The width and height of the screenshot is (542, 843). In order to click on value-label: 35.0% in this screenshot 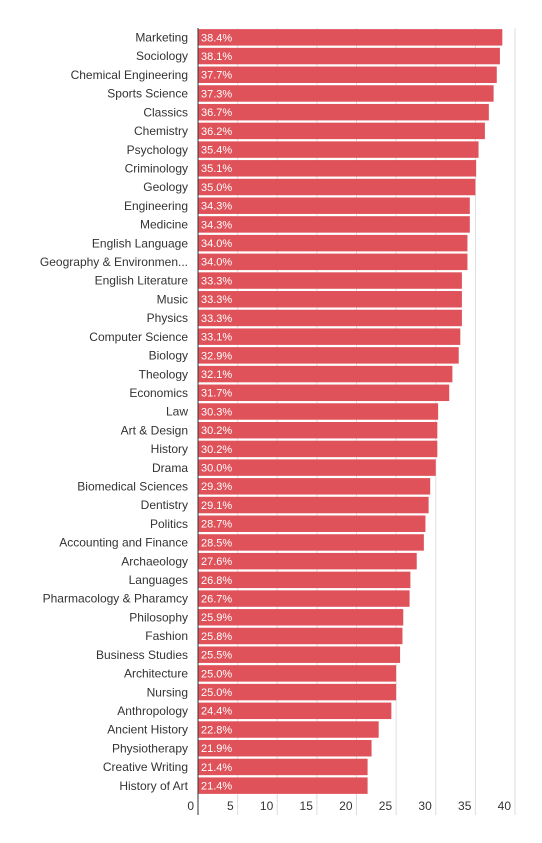, I will do `click(216, 188)`.